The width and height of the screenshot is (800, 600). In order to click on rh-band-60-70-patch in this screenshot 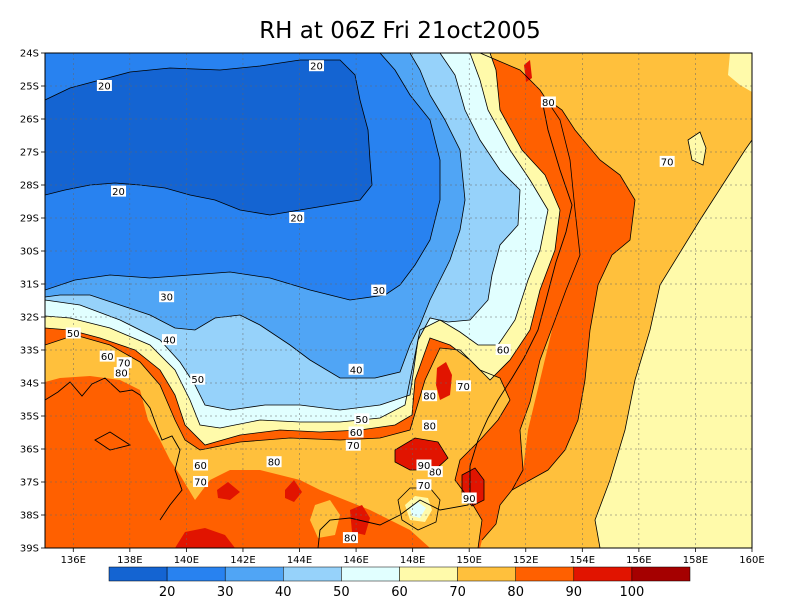, I will do `click(697, 148)`.